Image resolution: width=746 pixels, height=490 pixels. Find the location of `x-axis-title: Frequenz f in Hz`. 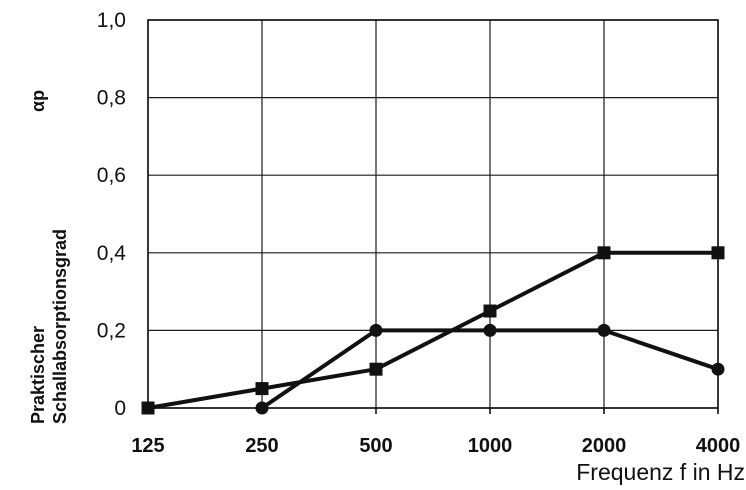

x-axis-title: Frequenz f in Hz is located at coordinates (660, 472).